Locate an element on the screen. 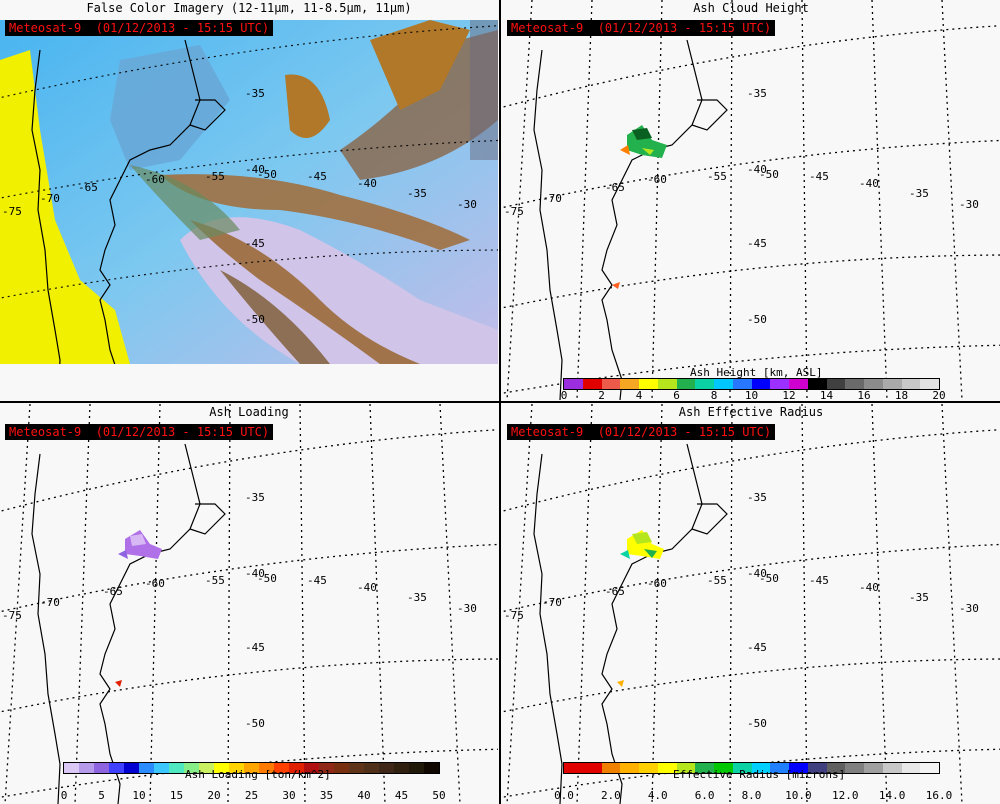 Image resolution: width=1000 pixels, height=804 pixels. colorbar-tick-label: 0 is located at coordinates (64, 795).